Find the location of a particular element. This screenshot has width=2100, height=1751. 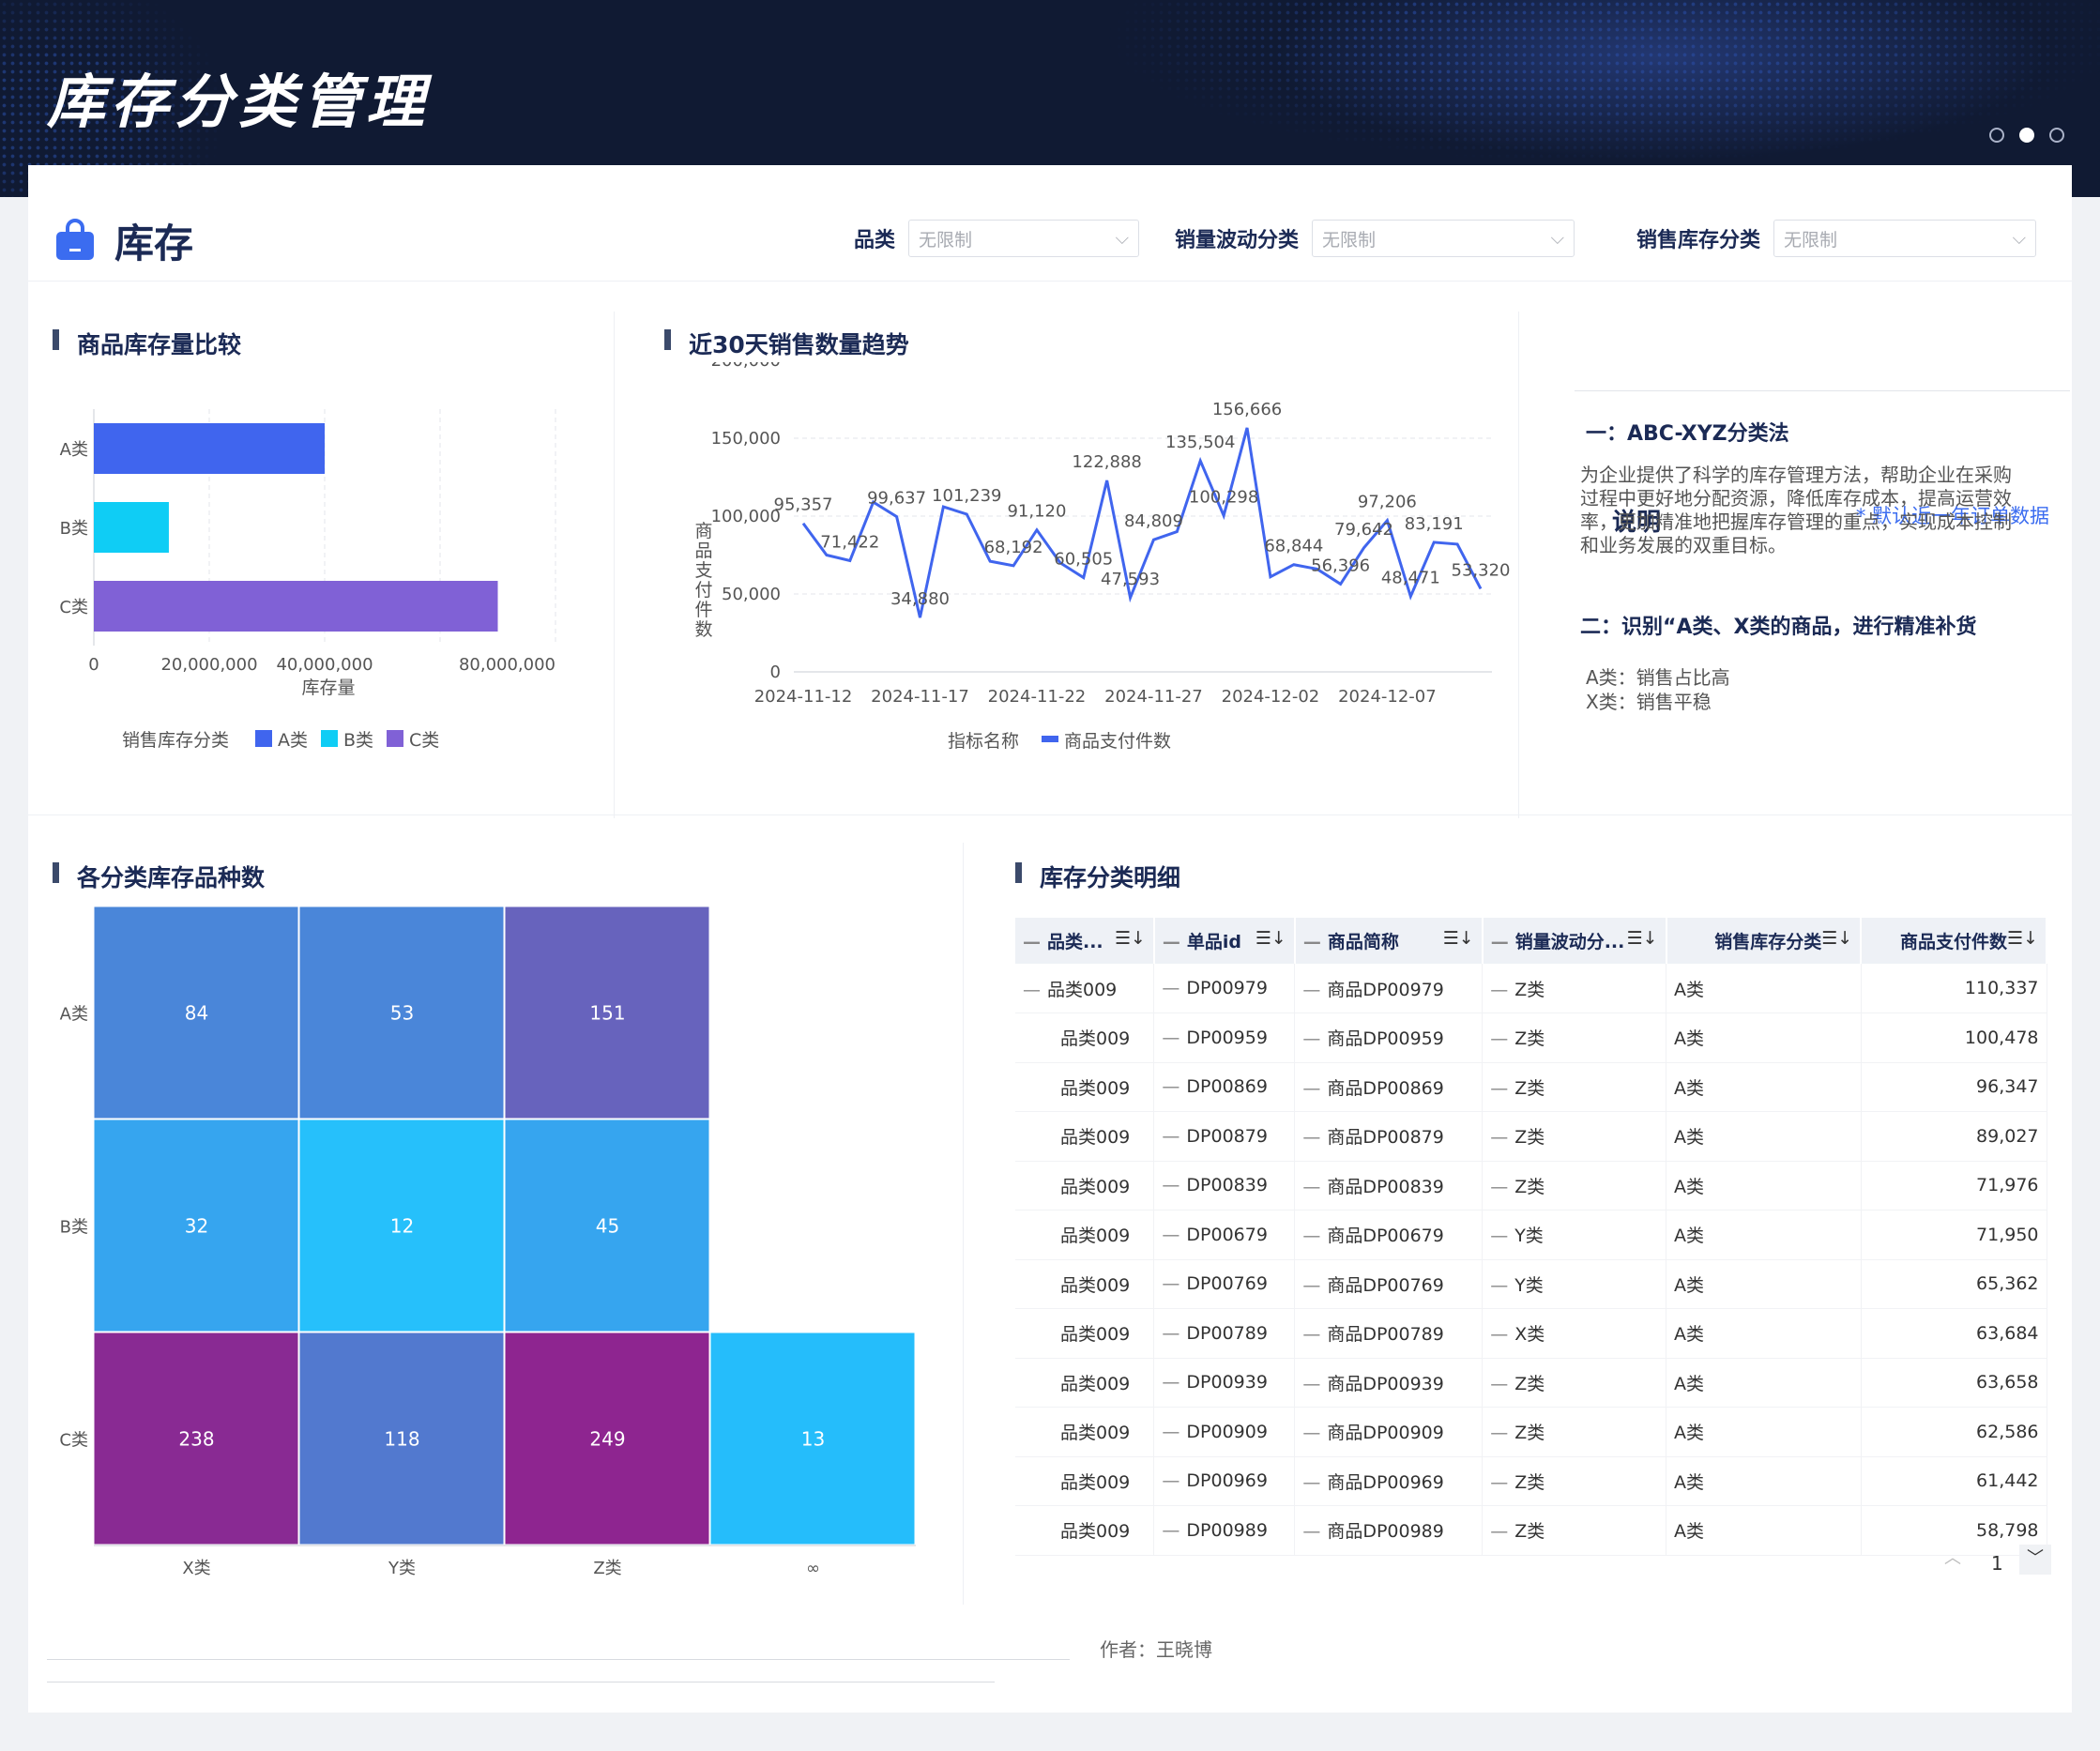

page-prev-icon: ︿ is located at coordinates (1952, 1557).